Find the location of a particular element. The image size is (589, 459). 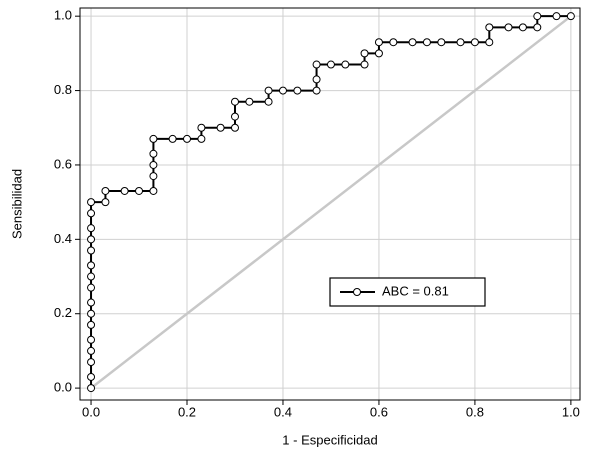

y-tick-label: 0.0 is located at coordinates (63, 387).